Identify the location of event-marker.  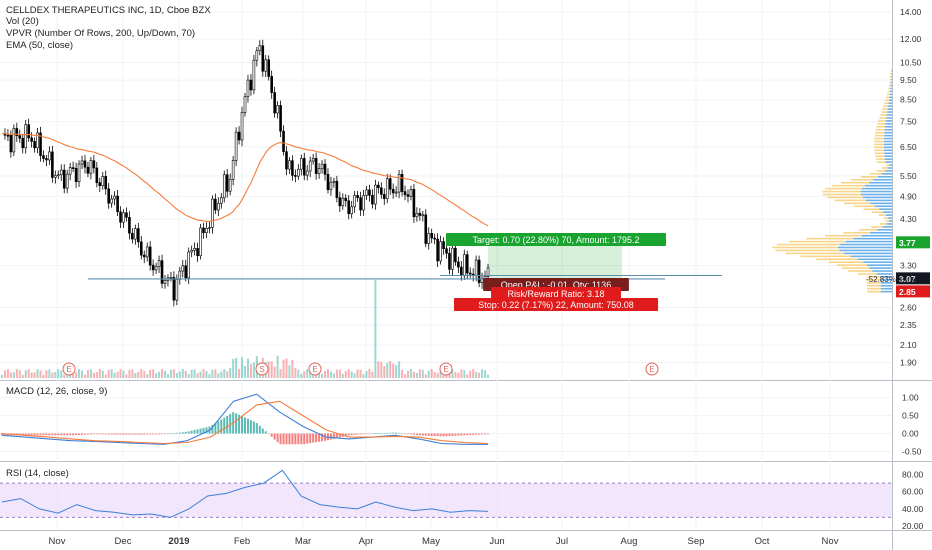
(315, 369).